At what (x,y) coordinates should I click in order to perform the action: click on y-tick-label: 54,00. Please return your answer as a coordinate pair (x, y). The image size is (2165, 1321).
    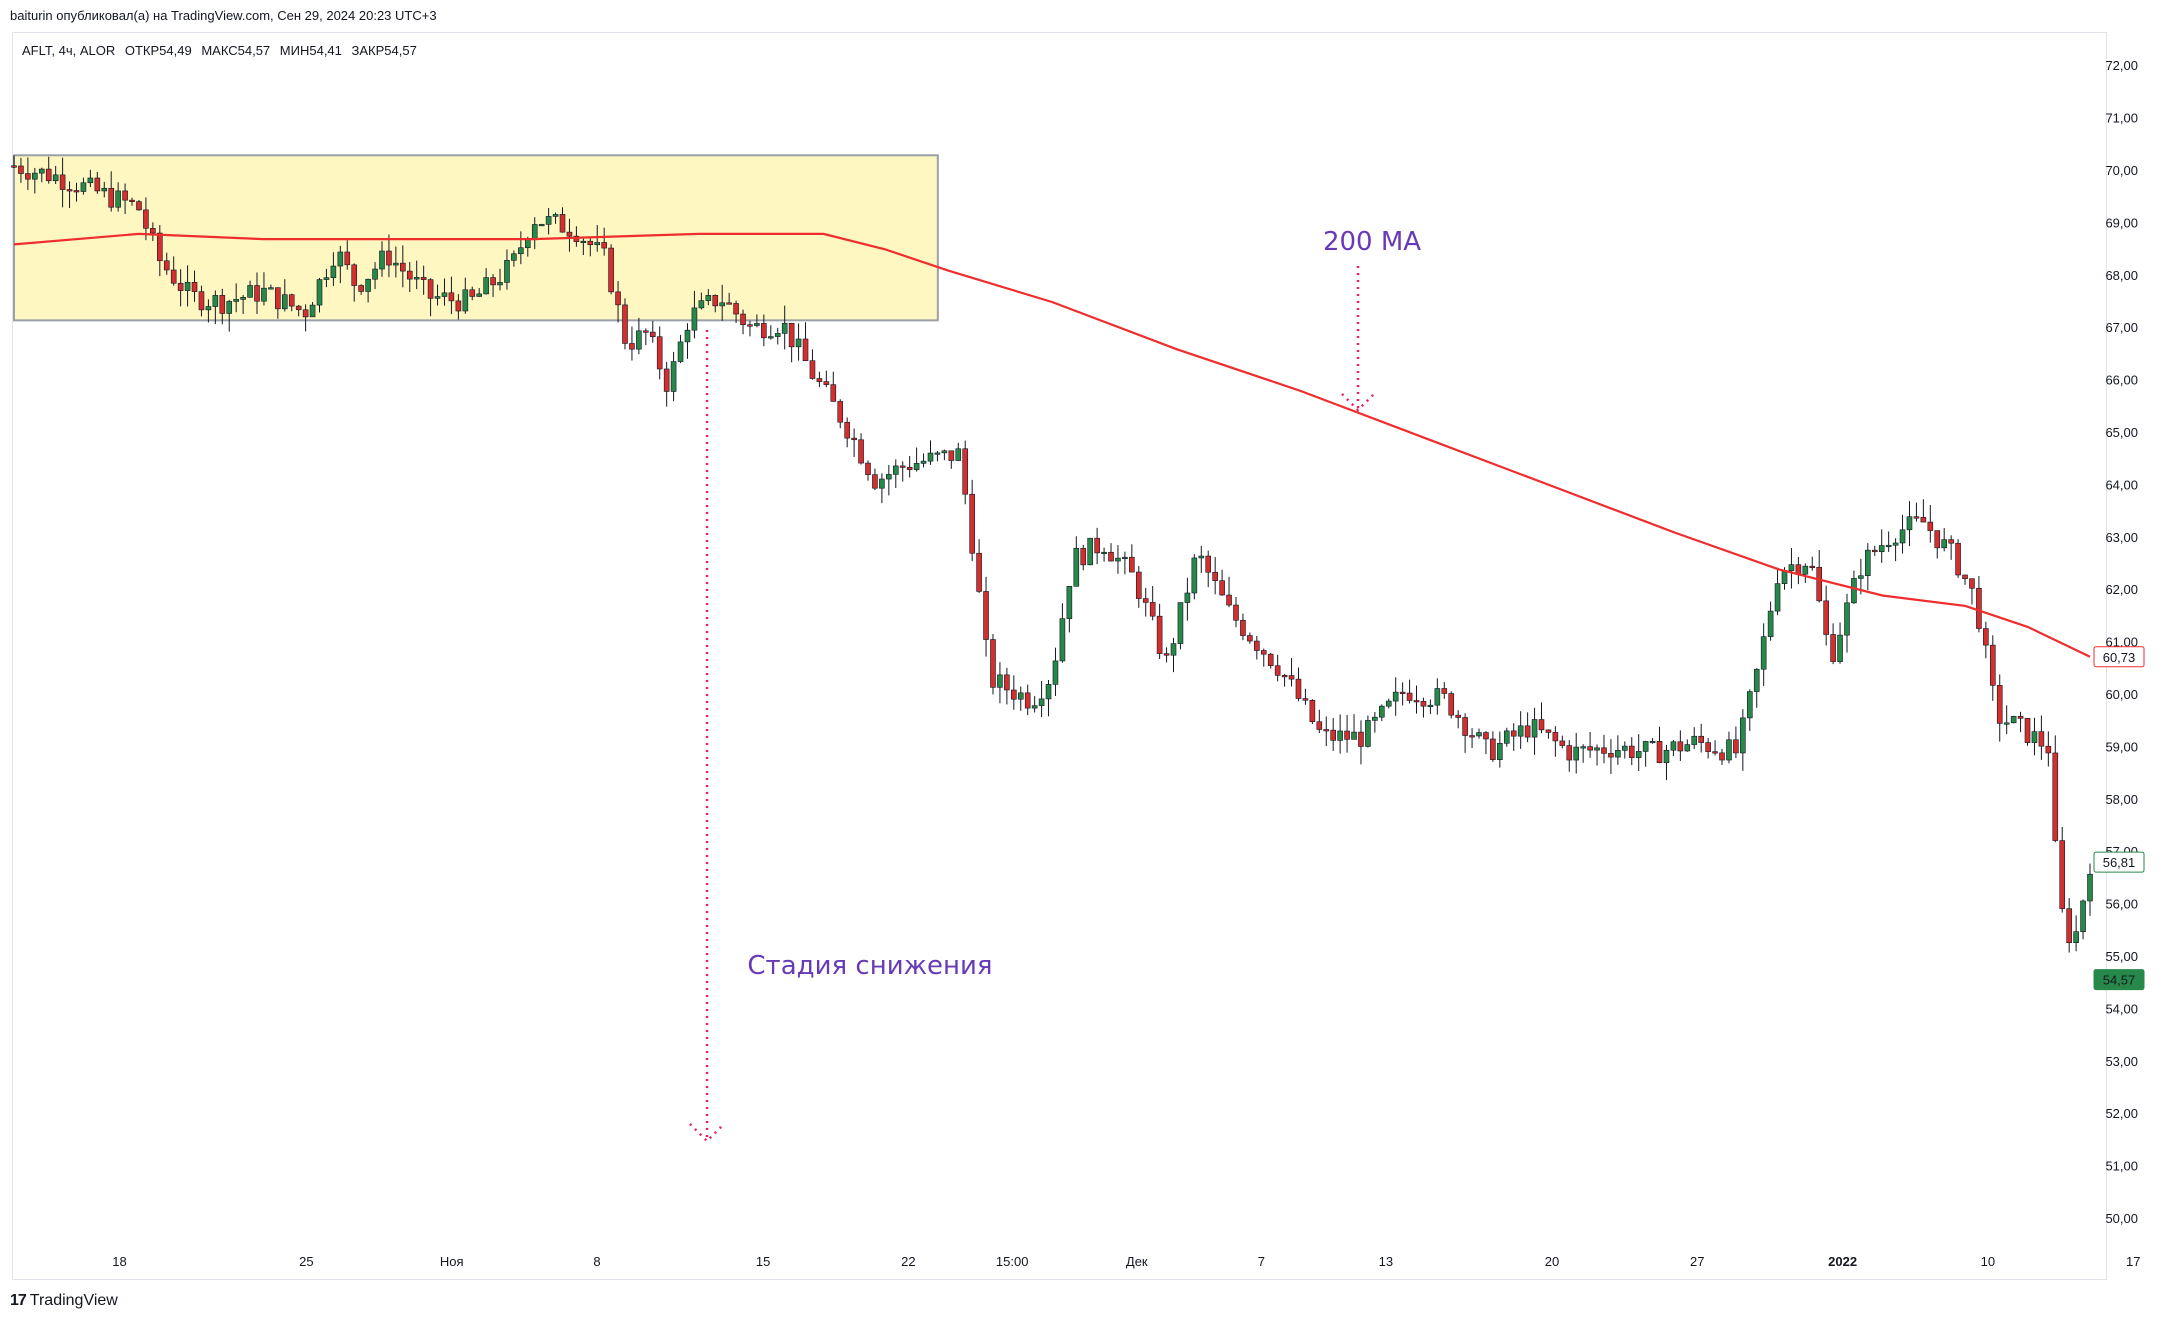
    Looking at the image, I should click on (2121, 1008).